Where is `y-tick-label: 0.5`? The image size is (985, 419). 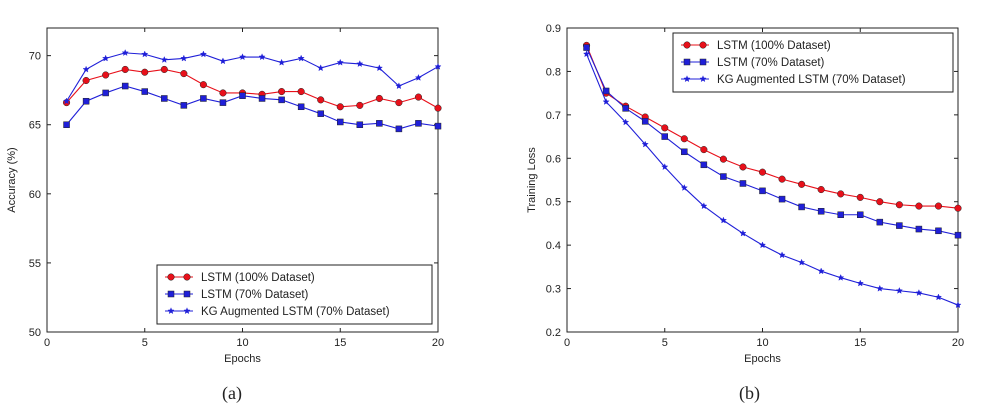
y-tick-label: 0.5 is located at coordinates (553, 203).